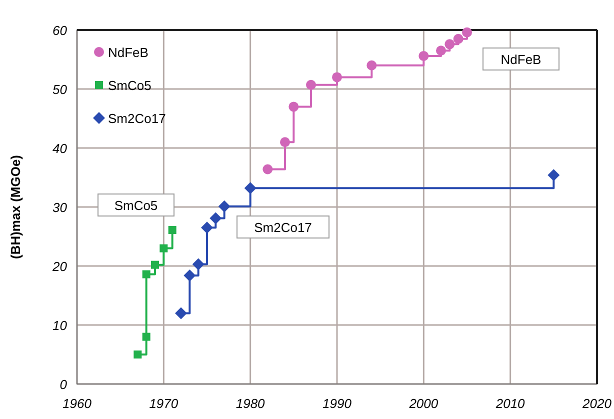 The height and width of the screenshot is (419, 614). Describe the element at coordinates (130, 85) in the screenshot. I see `legend-label: SmCo5` at that location.